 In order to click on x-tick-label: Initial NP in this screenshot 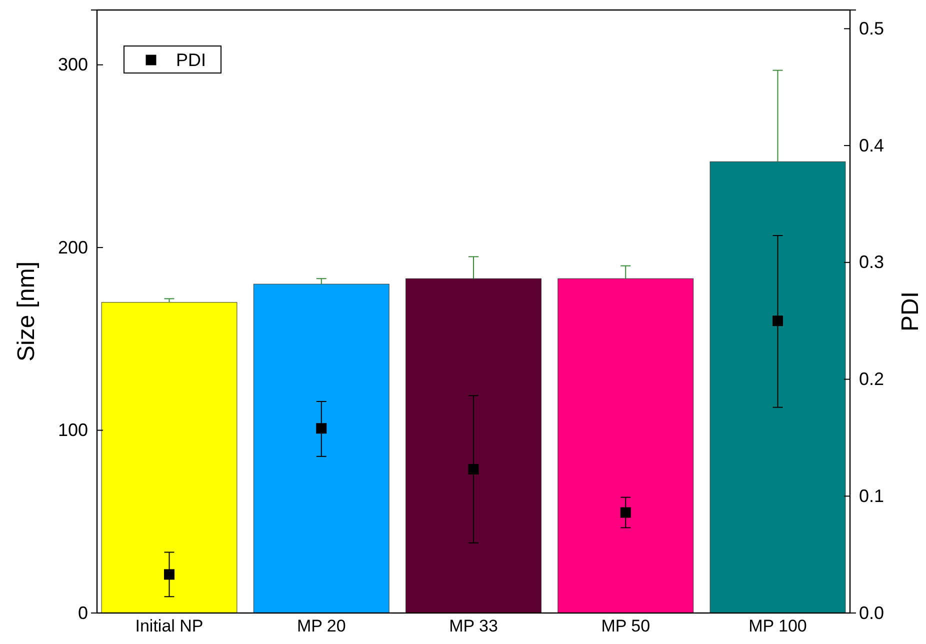, I will do `click(169, 626)`.